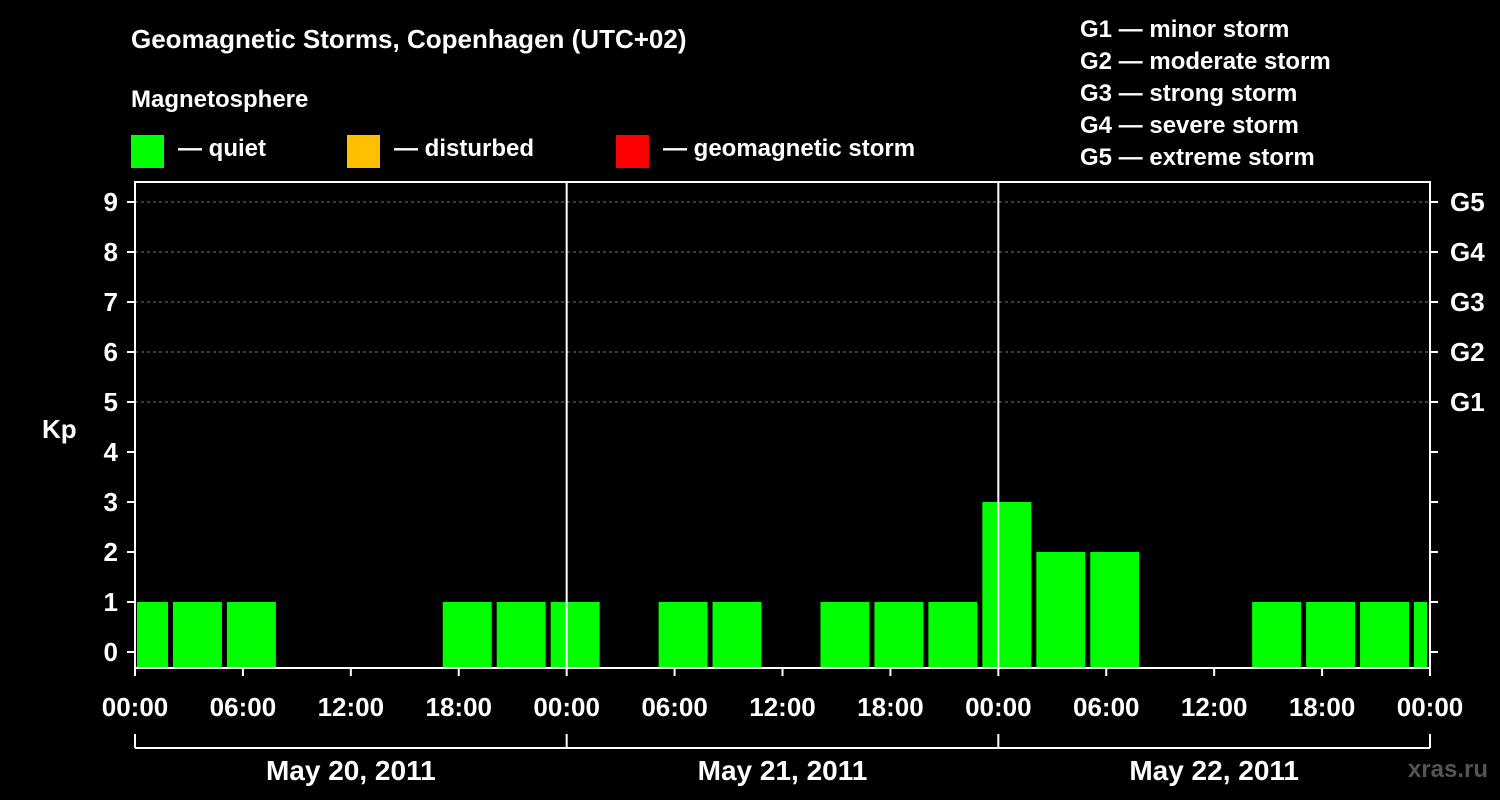  Describe the element at coordinates (1185, 29) in the screenshot. I see `storm-scale-g1: G1 — minor storm` at that location.